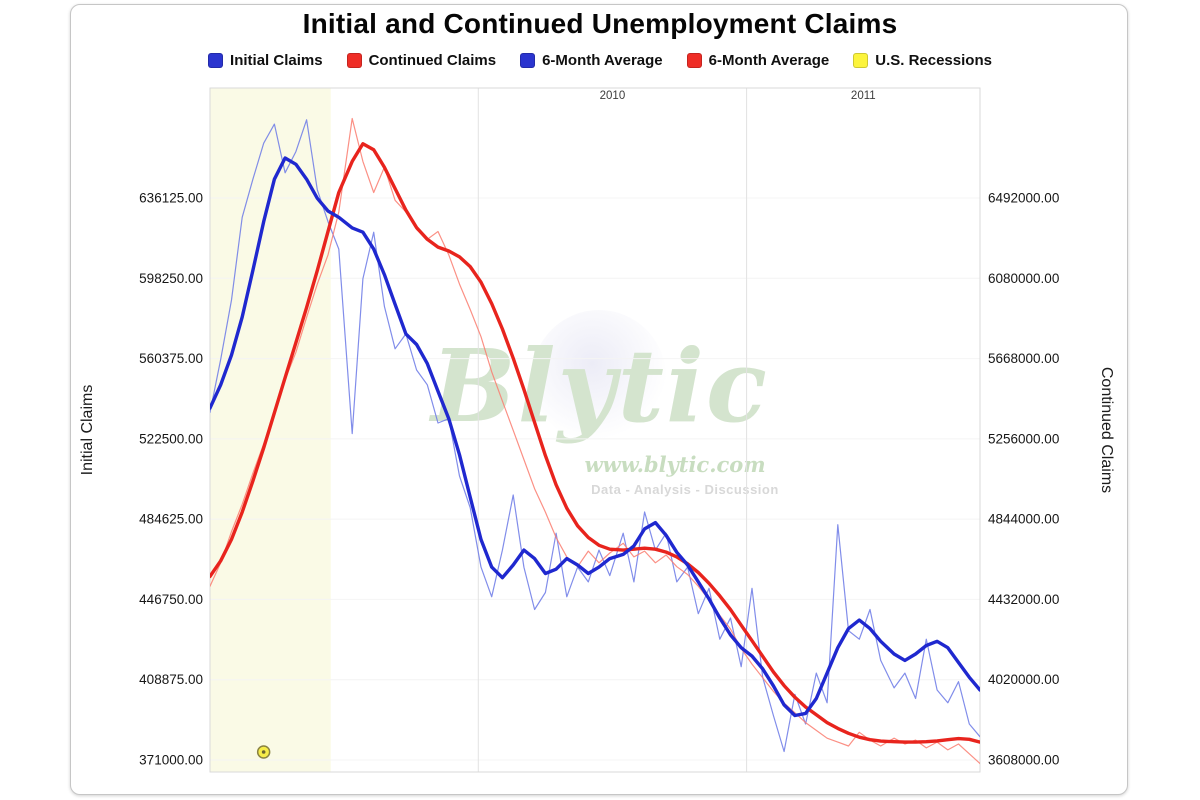  I want to click on legend-item-us-recessions: U.S. Recessions, so click(922, 60).